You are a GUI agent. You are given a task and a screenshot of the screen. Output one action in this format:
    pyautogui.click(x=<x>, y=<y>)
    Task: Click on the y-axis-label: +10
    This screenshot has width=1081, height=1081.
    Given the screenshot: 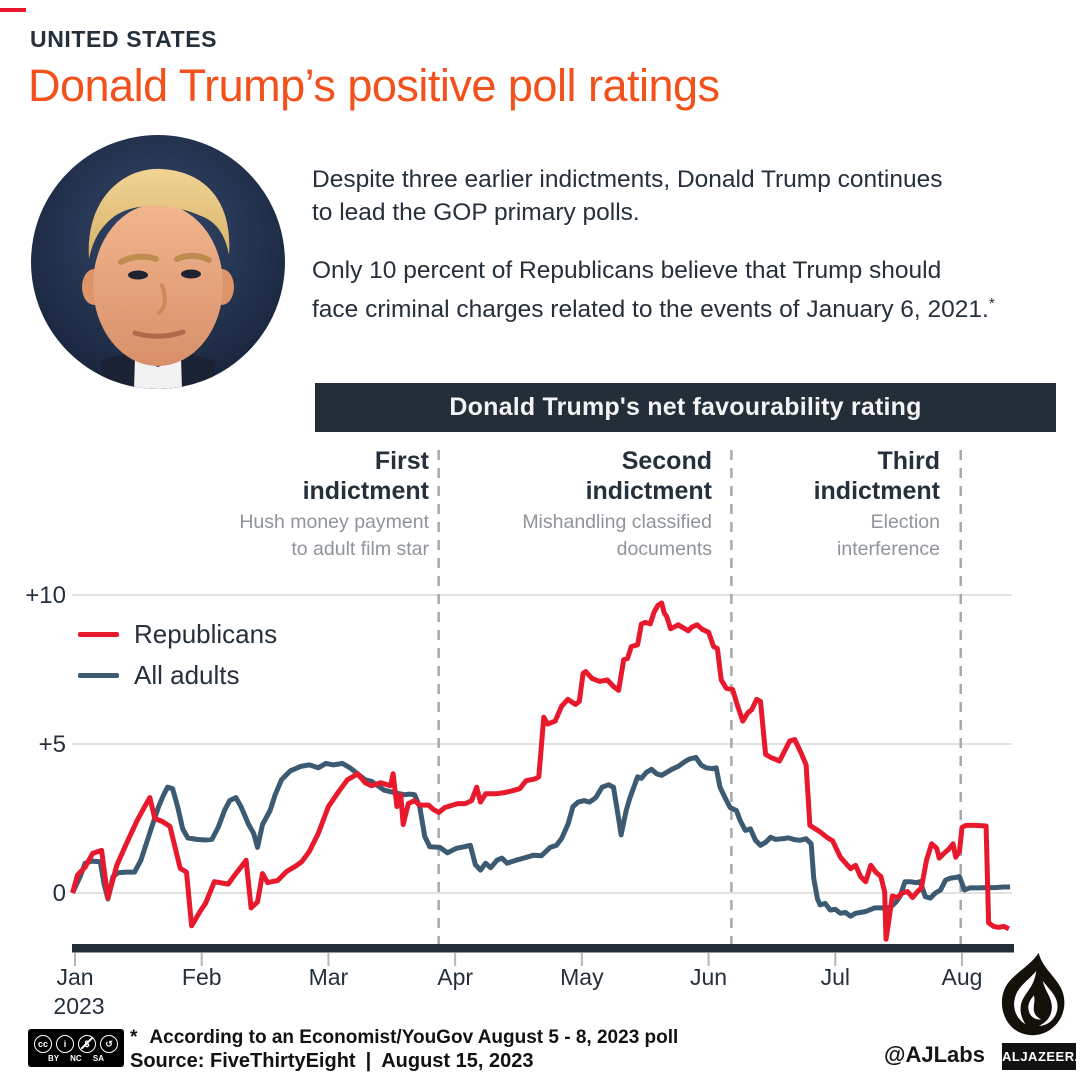 What is the action you would take?
    pyautogui.click(x=45, y=595)
    